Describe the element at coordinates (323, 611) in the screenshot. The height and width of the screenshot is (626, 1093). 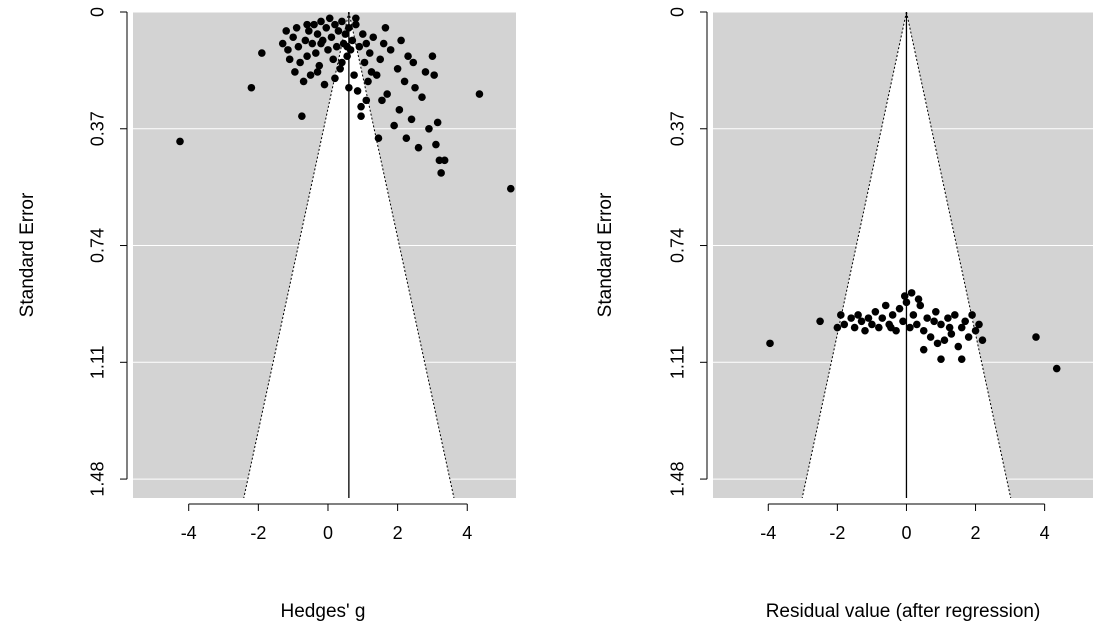
I see `x-axis-title: Hedges' g` at that location.